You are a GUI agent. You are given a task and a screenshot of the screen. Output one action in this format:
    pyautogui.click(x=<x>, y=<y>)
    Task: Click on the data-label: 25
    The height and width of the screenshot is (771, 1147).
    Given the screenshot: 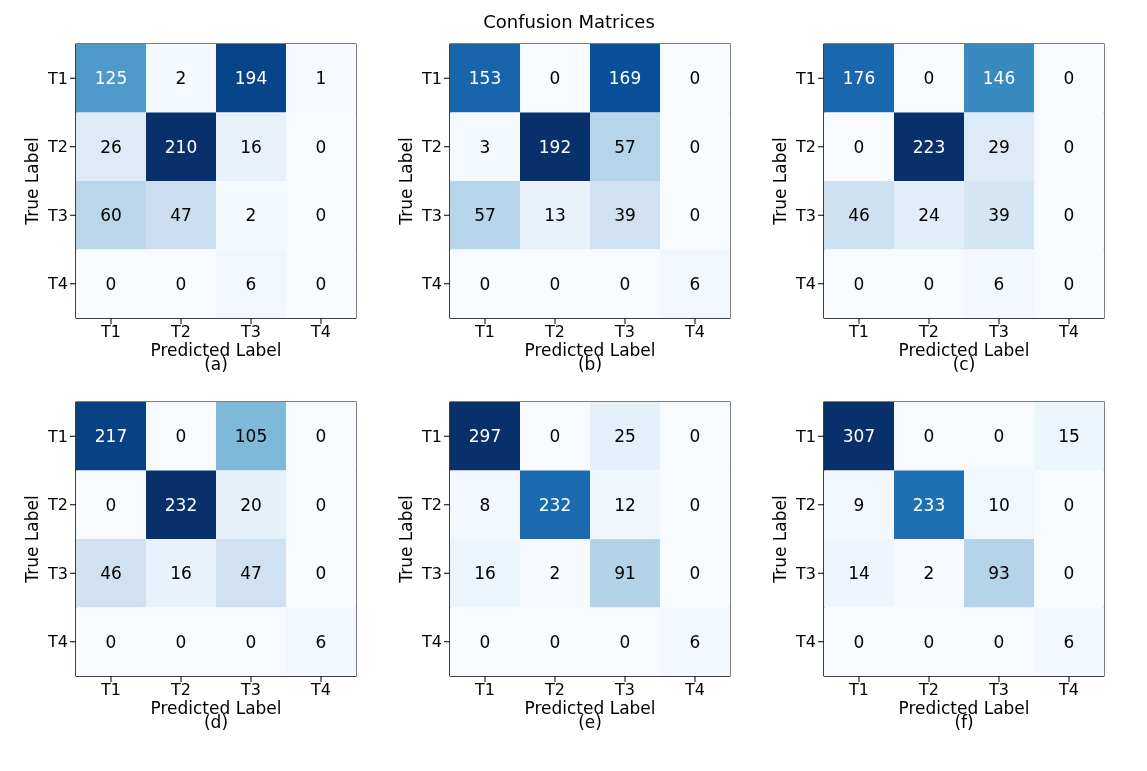 What is the action you would take?
    pyautogui.click(x=625, y=436)
    